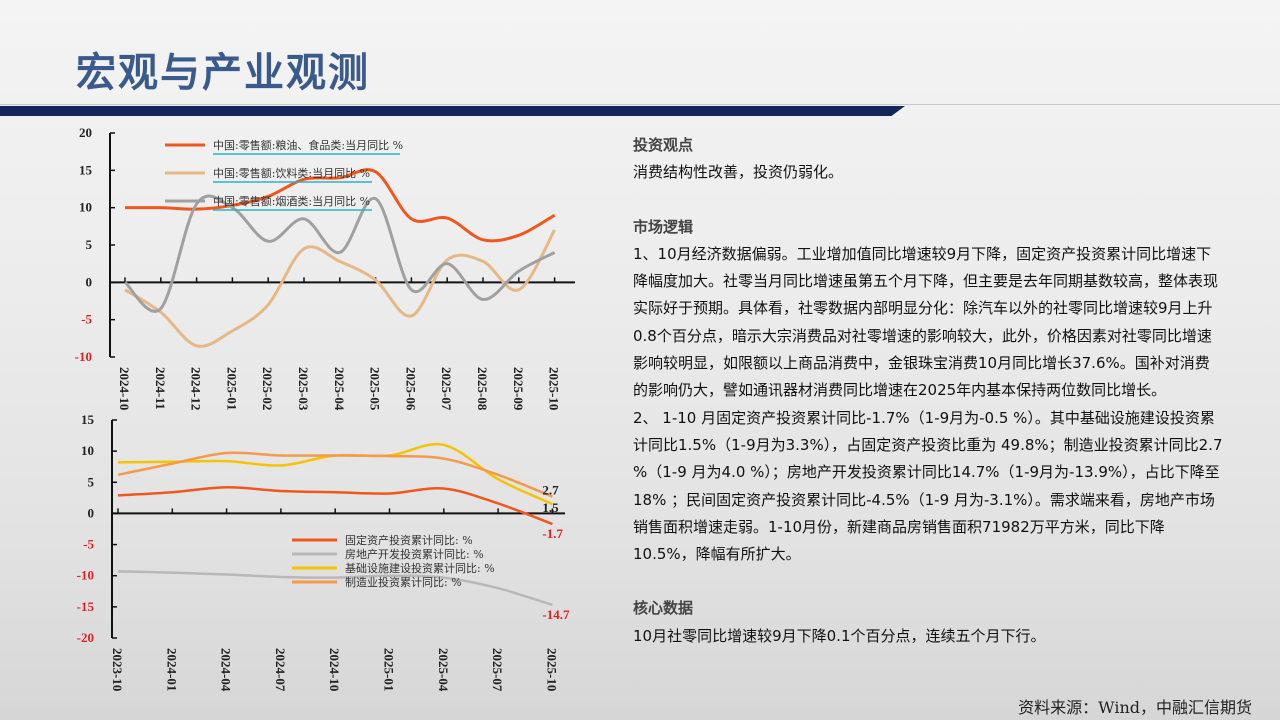  What do you see at coordinates (226, 670) in the screenshot?
I see `x-tick-label: 2024-04` at bounding box center [226, 670].